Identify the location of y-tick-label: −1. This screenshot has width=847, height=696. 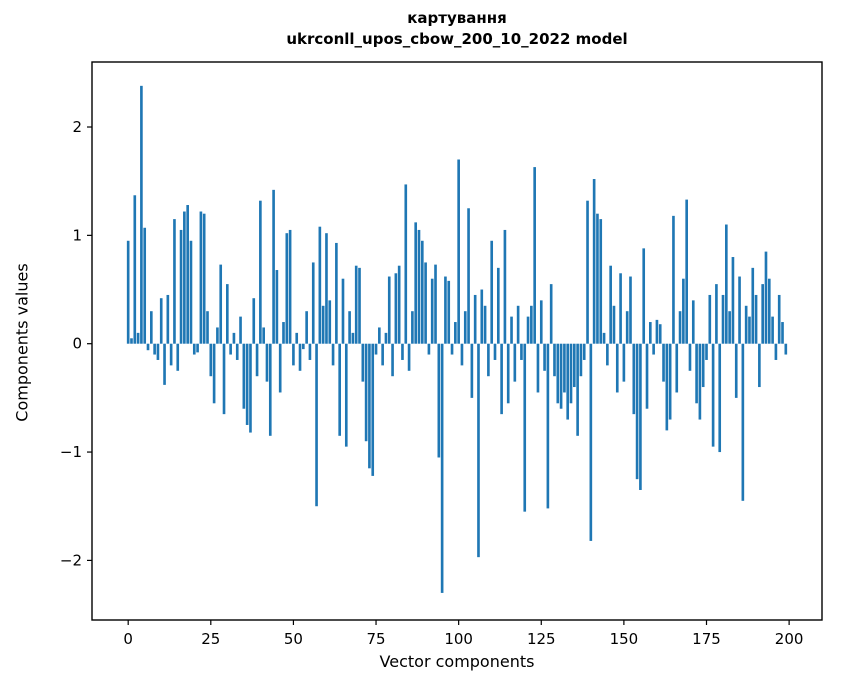
(71, 452).